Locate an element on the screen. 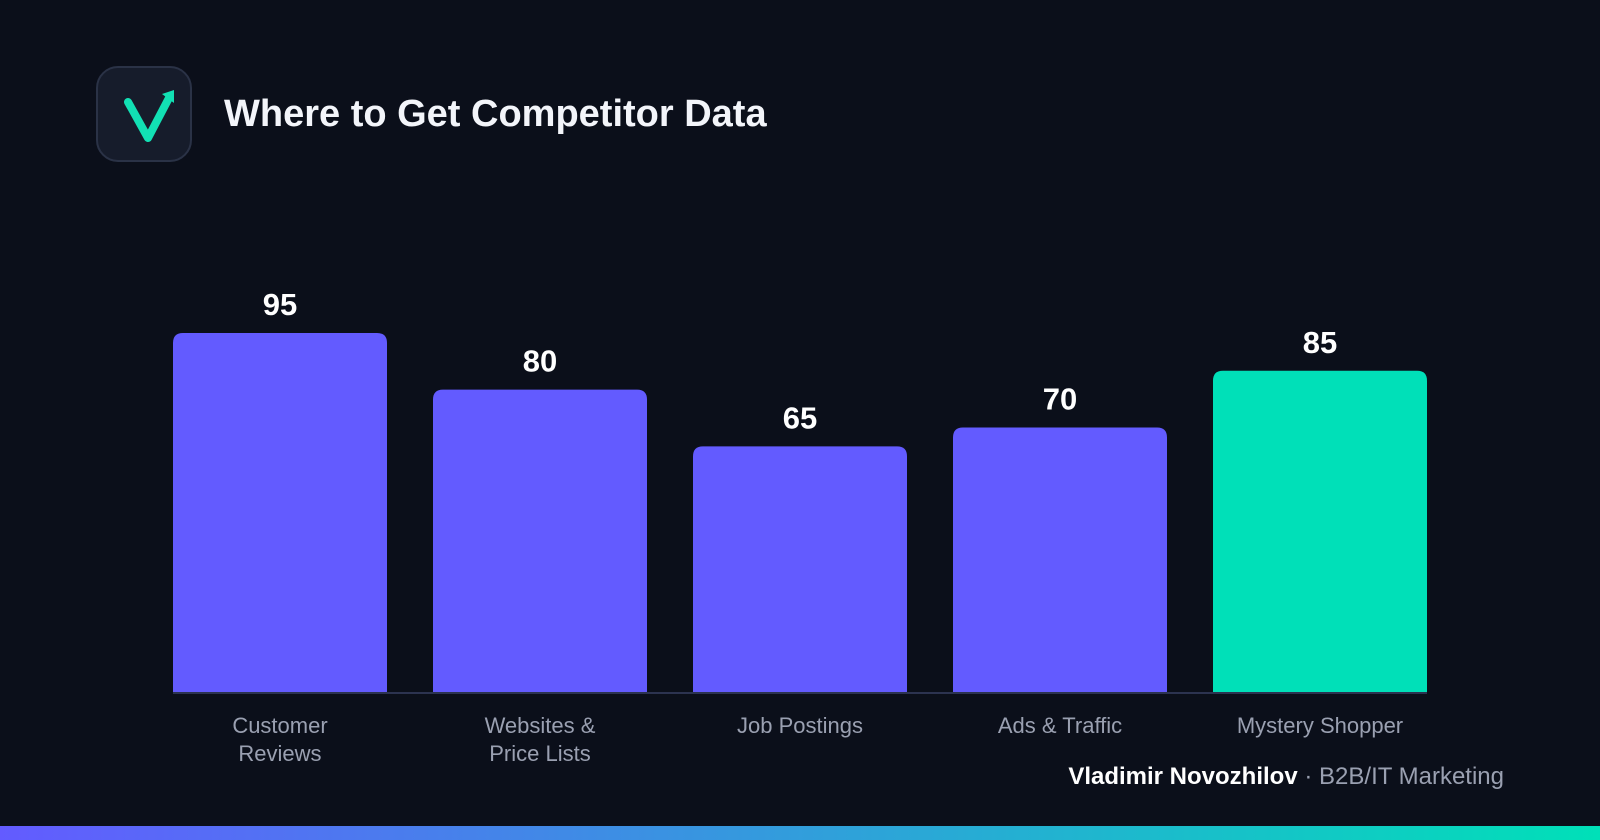 Image resolution: width=1600 pixels, height=840 pixels. category-label-3: Ads & Traffic is located at coordinates (1060, 725).